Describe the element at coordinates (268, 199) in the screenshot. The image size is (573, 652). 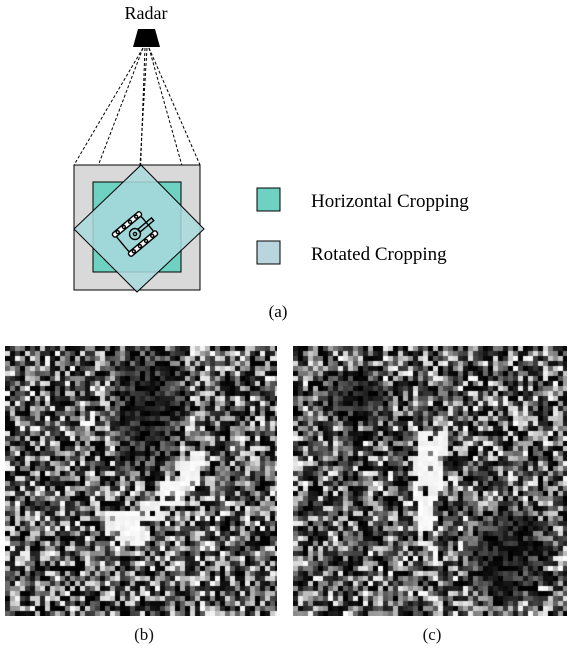
I see `legend-swatch-horizontal` at that location.